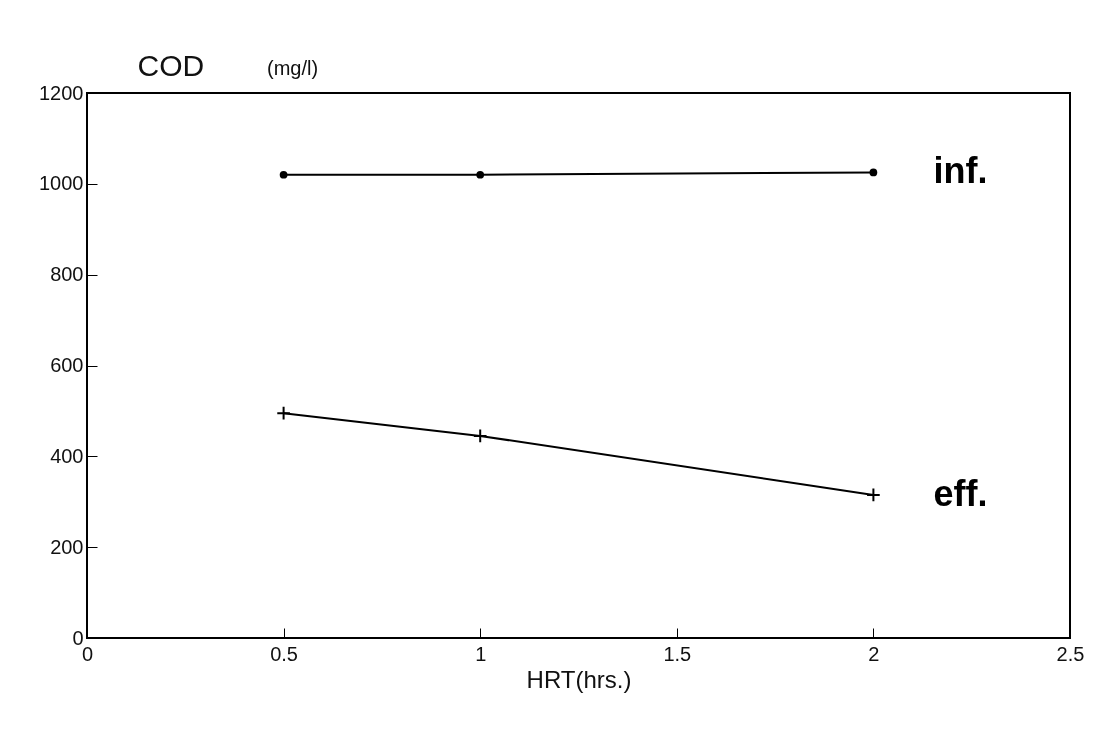 This screenshot has height=737, width=1097. What do you see at coordinates (67, 546) in the screenshot?
I see `y-tick-label: 200` at bounding box center [67, 546].